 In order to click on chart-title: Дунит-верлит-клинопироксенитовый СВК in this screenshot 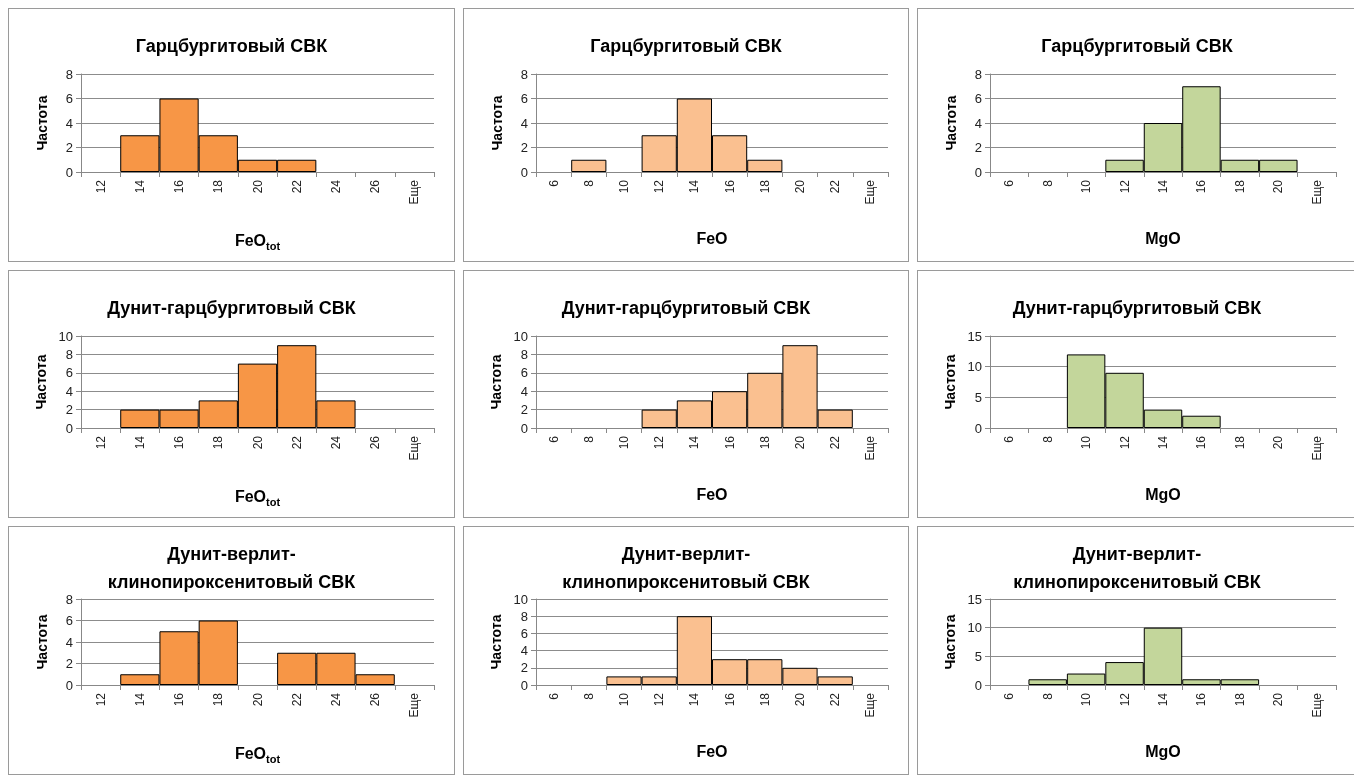, I will do `click(686, 568)`.